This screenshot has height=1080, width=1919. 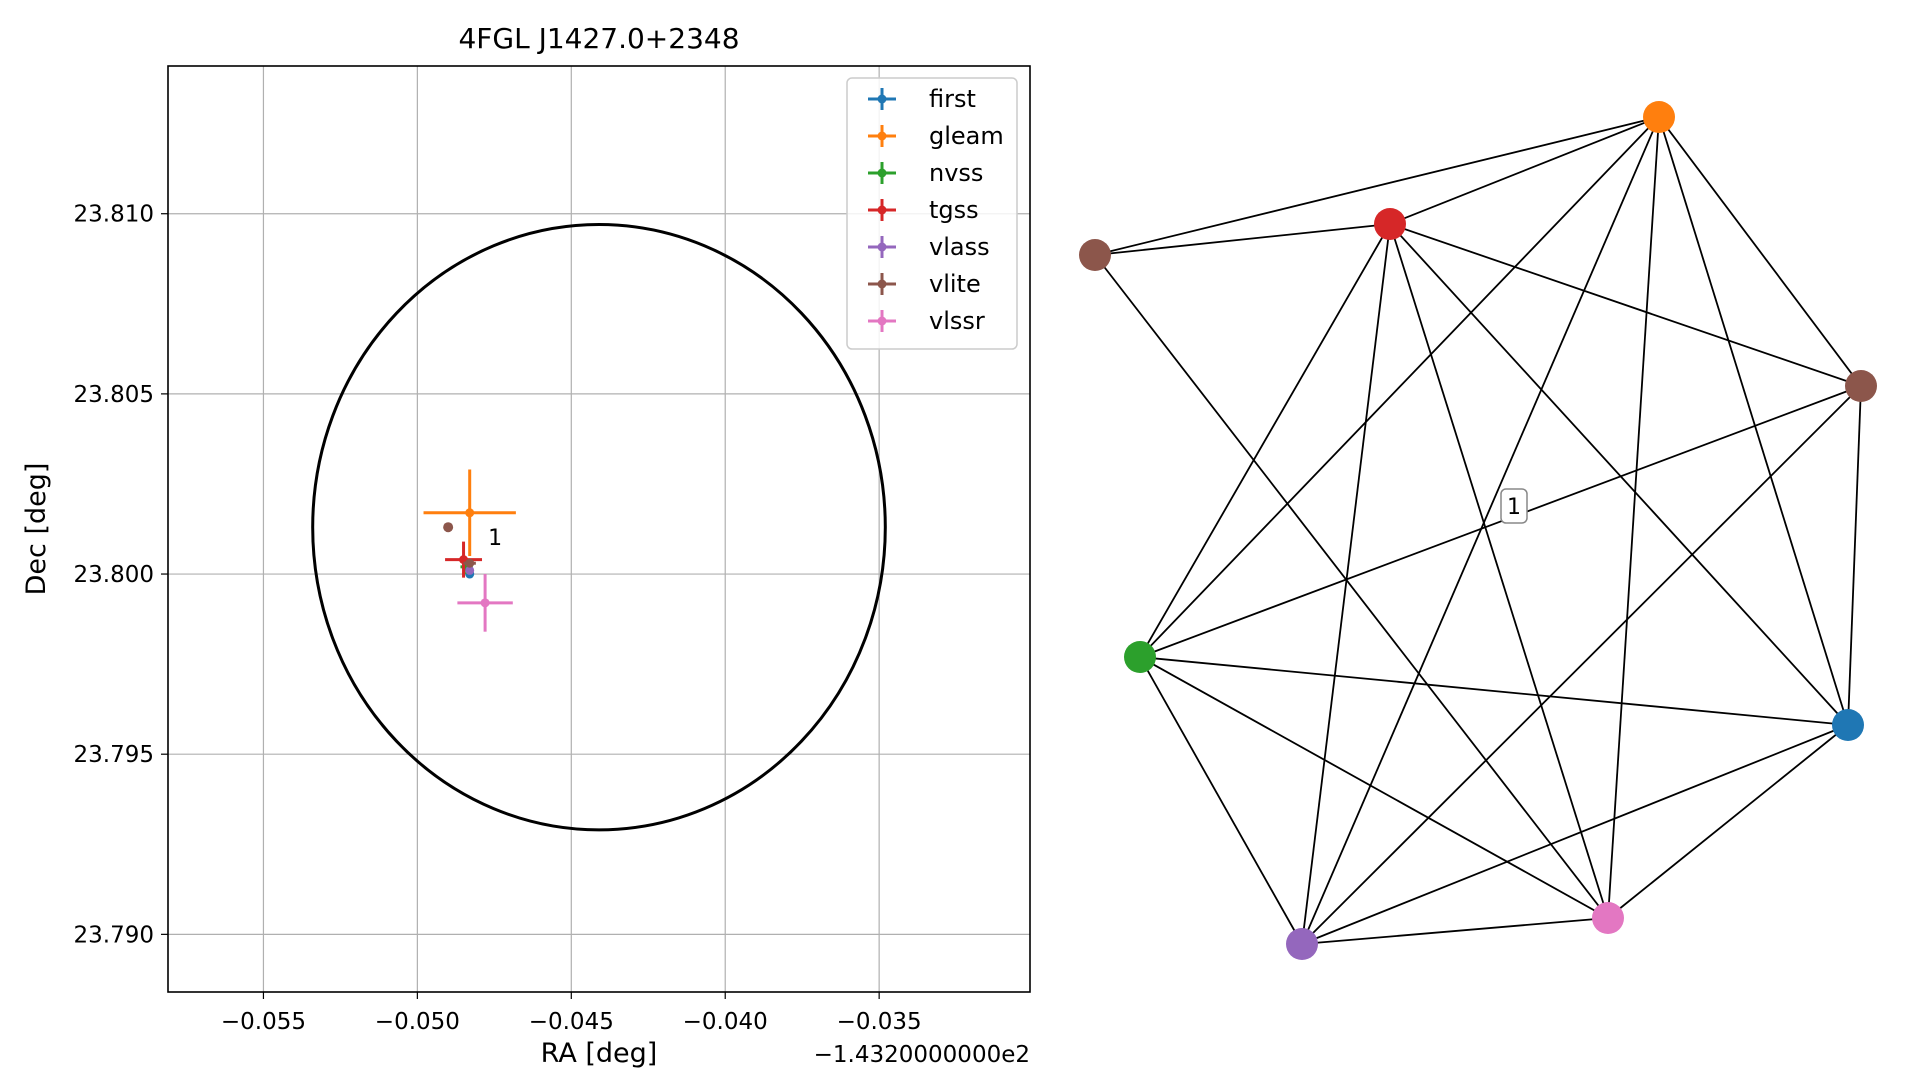 I want to click on edge-nvss-vlass, so click(x=1221, y=800).